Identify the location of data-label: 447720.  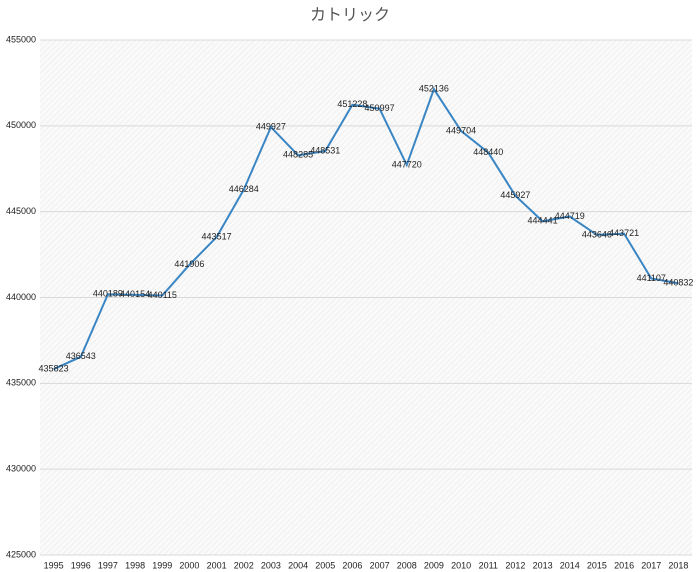
(407, 164).